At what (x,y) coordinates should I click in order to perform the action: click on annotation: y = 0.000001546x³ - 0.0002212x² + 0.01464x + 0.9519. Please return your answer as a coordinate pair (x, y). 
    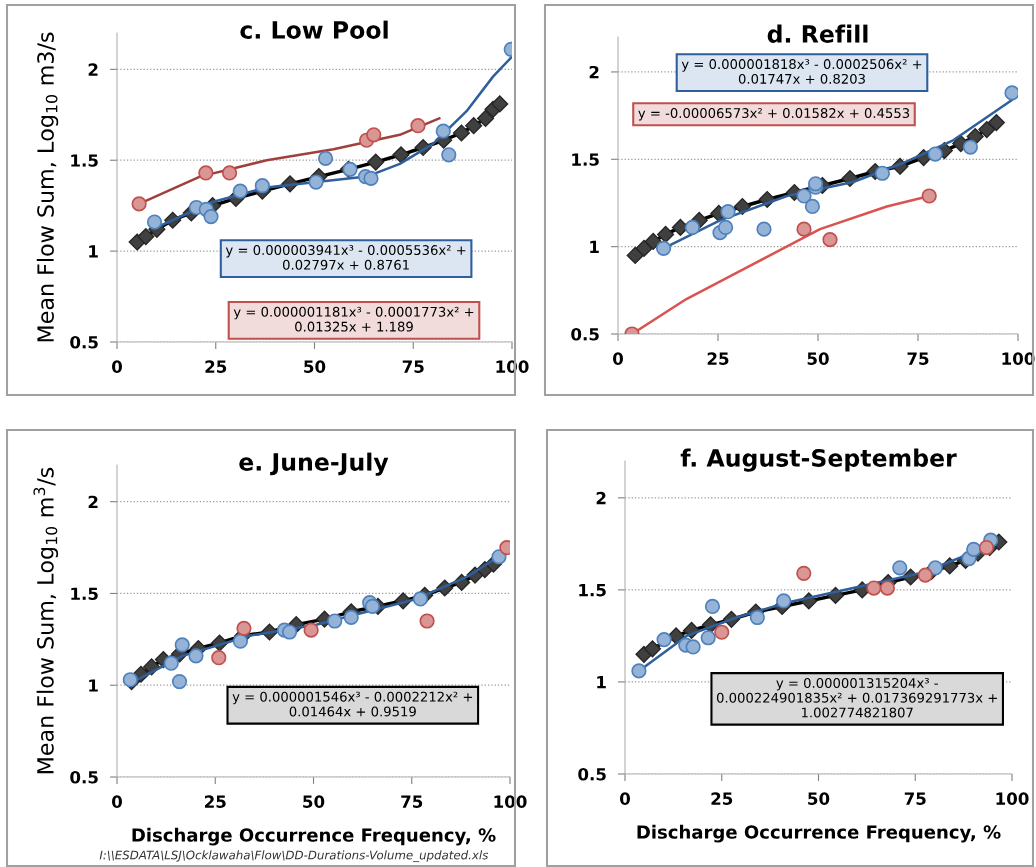
    Looking at the image, I should click on (352, 704).